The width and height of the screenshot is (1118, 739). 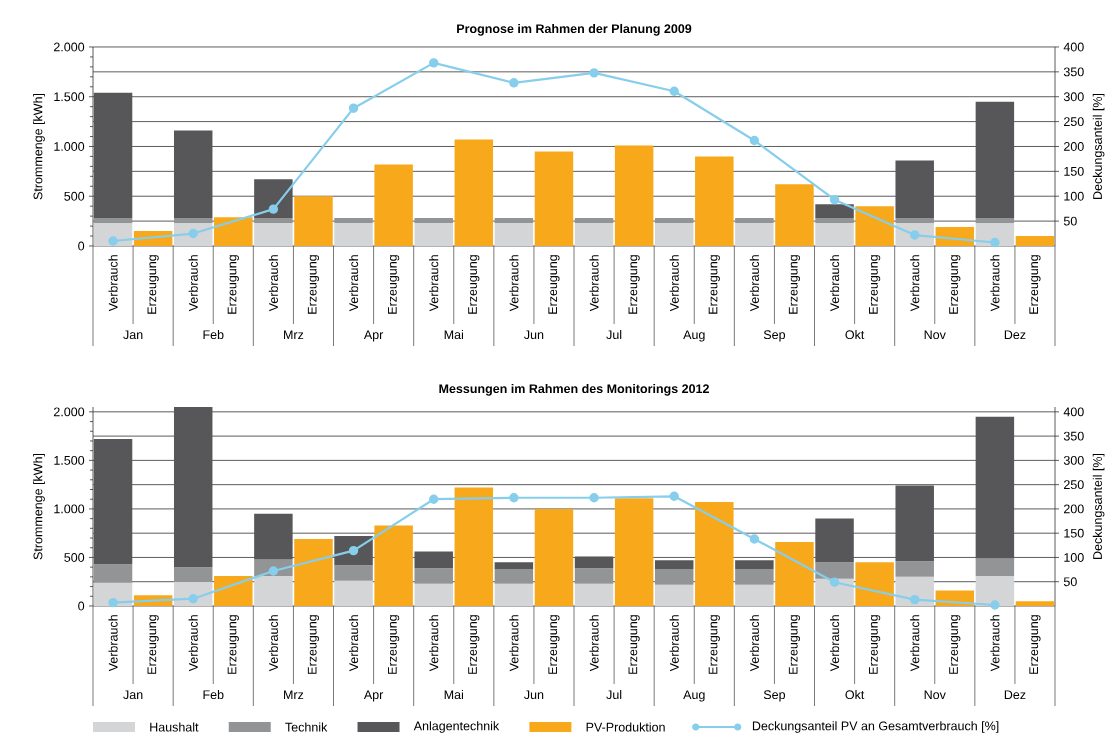 I want to click on y2-tick-label: 400, so click(x=1073, y=412).